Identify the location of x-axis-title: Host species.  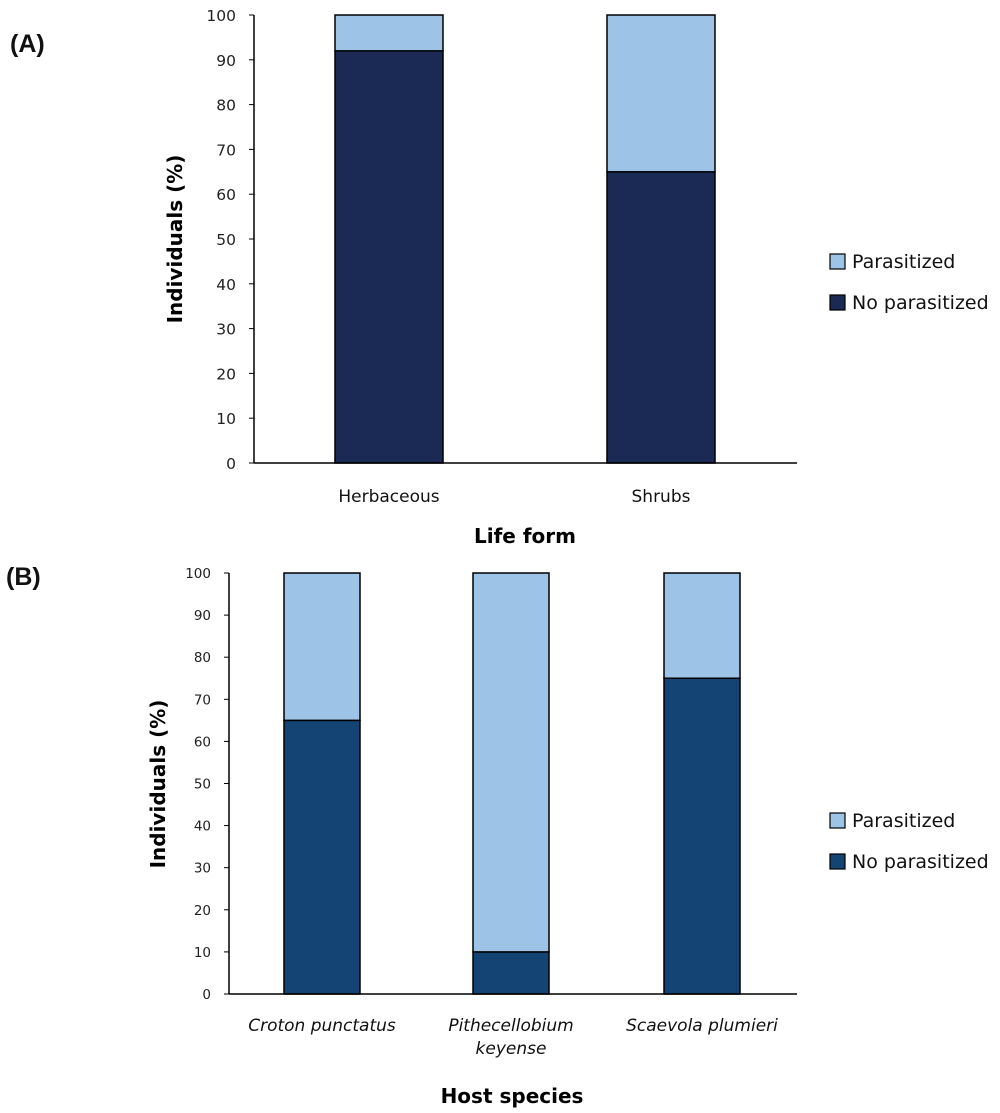
(512, 1096).